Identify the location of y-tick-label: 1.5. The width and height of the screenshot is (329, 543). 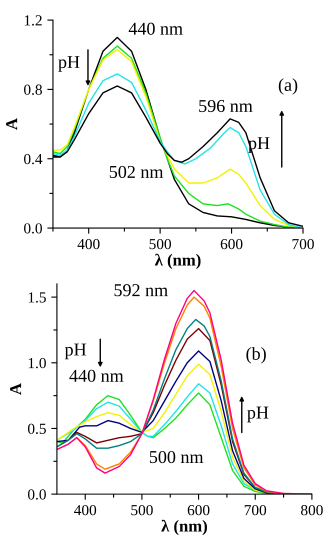
(37, 297).